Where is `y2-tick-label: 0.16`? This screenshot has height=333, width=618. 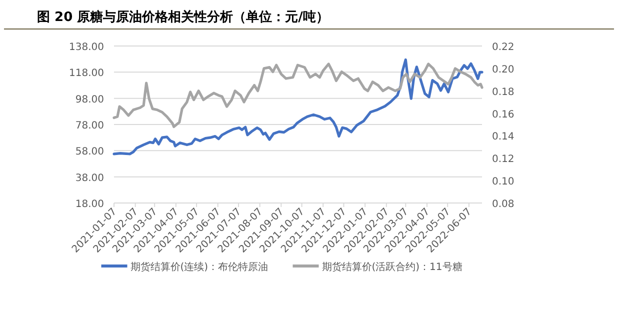 y2-tick-label: 0.16 is located at coordinates (503, 114).